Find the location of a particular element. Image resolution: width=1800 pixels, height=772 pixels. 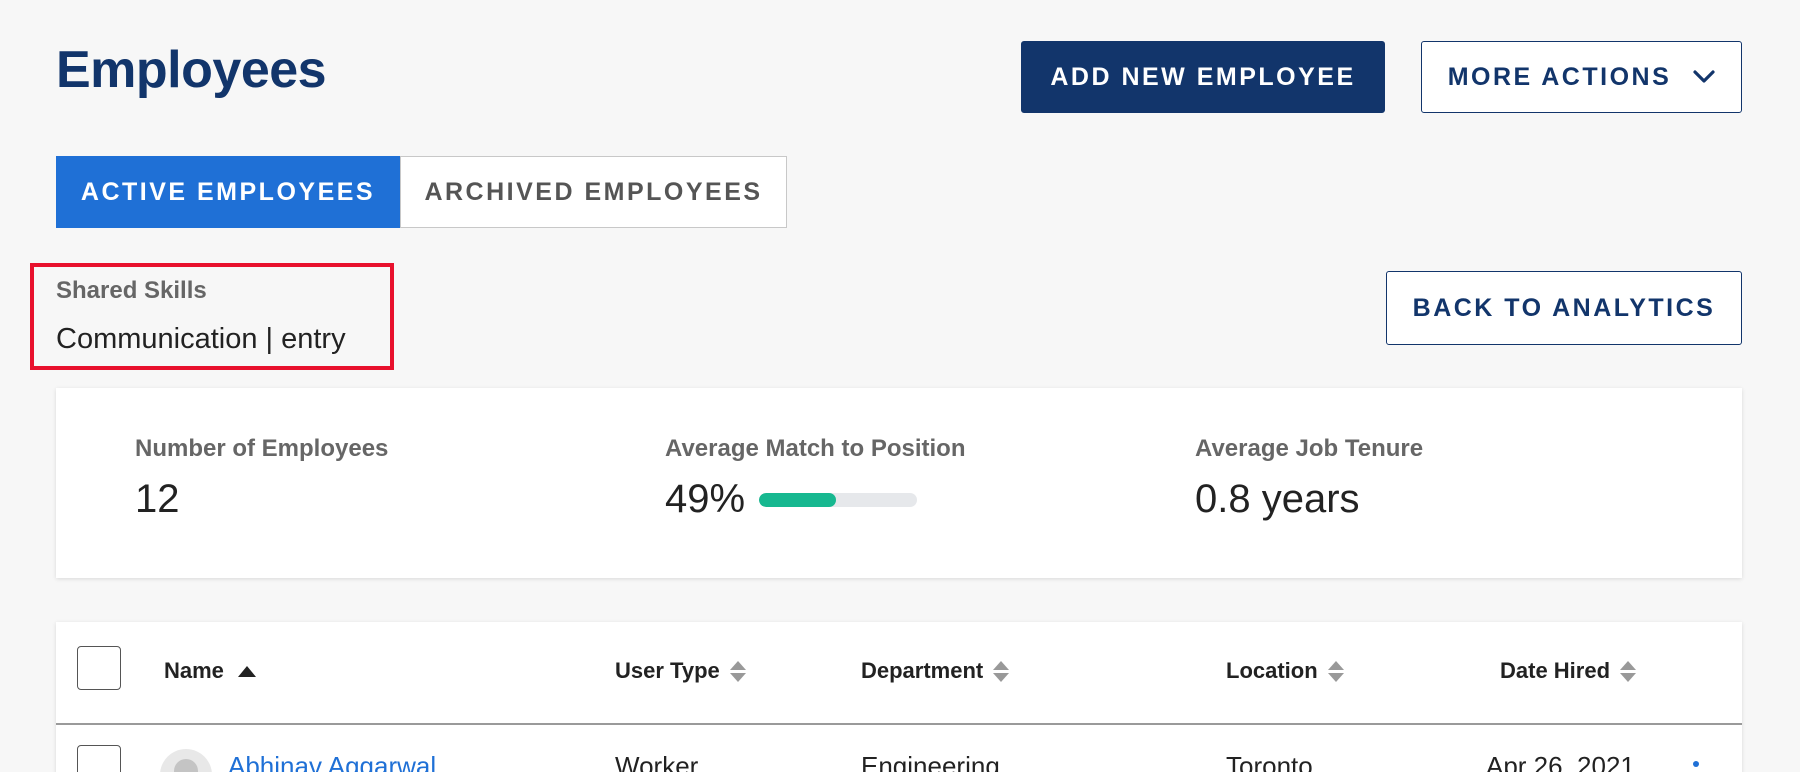

average-tenure-value: 0.8 years is located at coordinates (1277, 499).